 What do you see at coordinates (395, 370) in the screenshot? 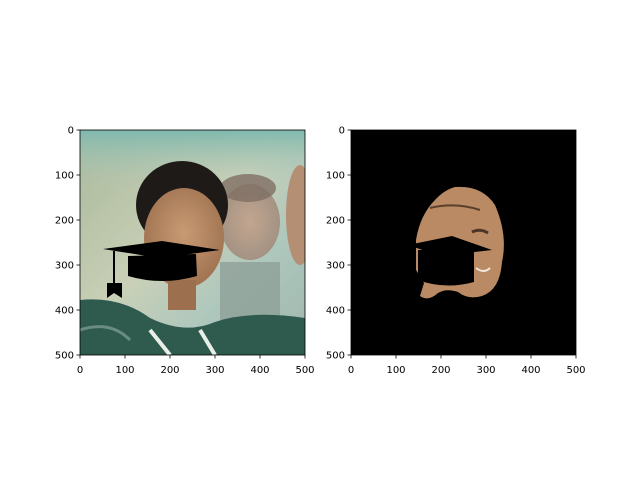
I see `right-xtick-label: 100` at bounding box center [395, 370].